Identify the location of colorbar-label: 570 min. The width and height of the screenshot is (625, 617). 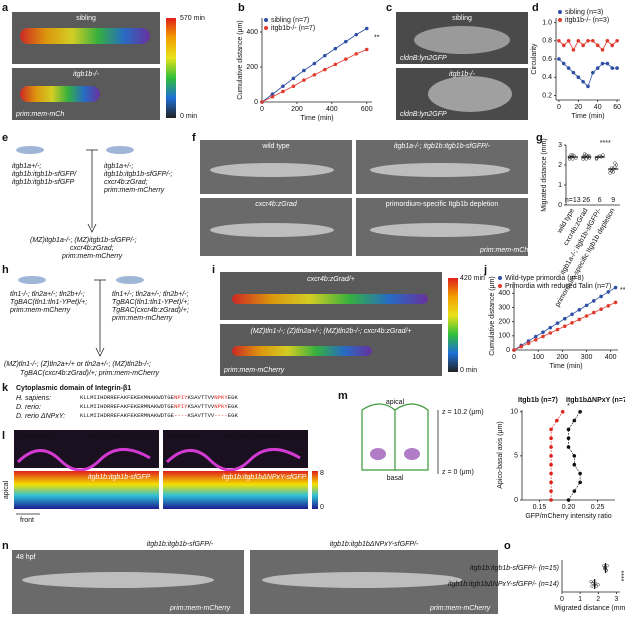
(192, 18).